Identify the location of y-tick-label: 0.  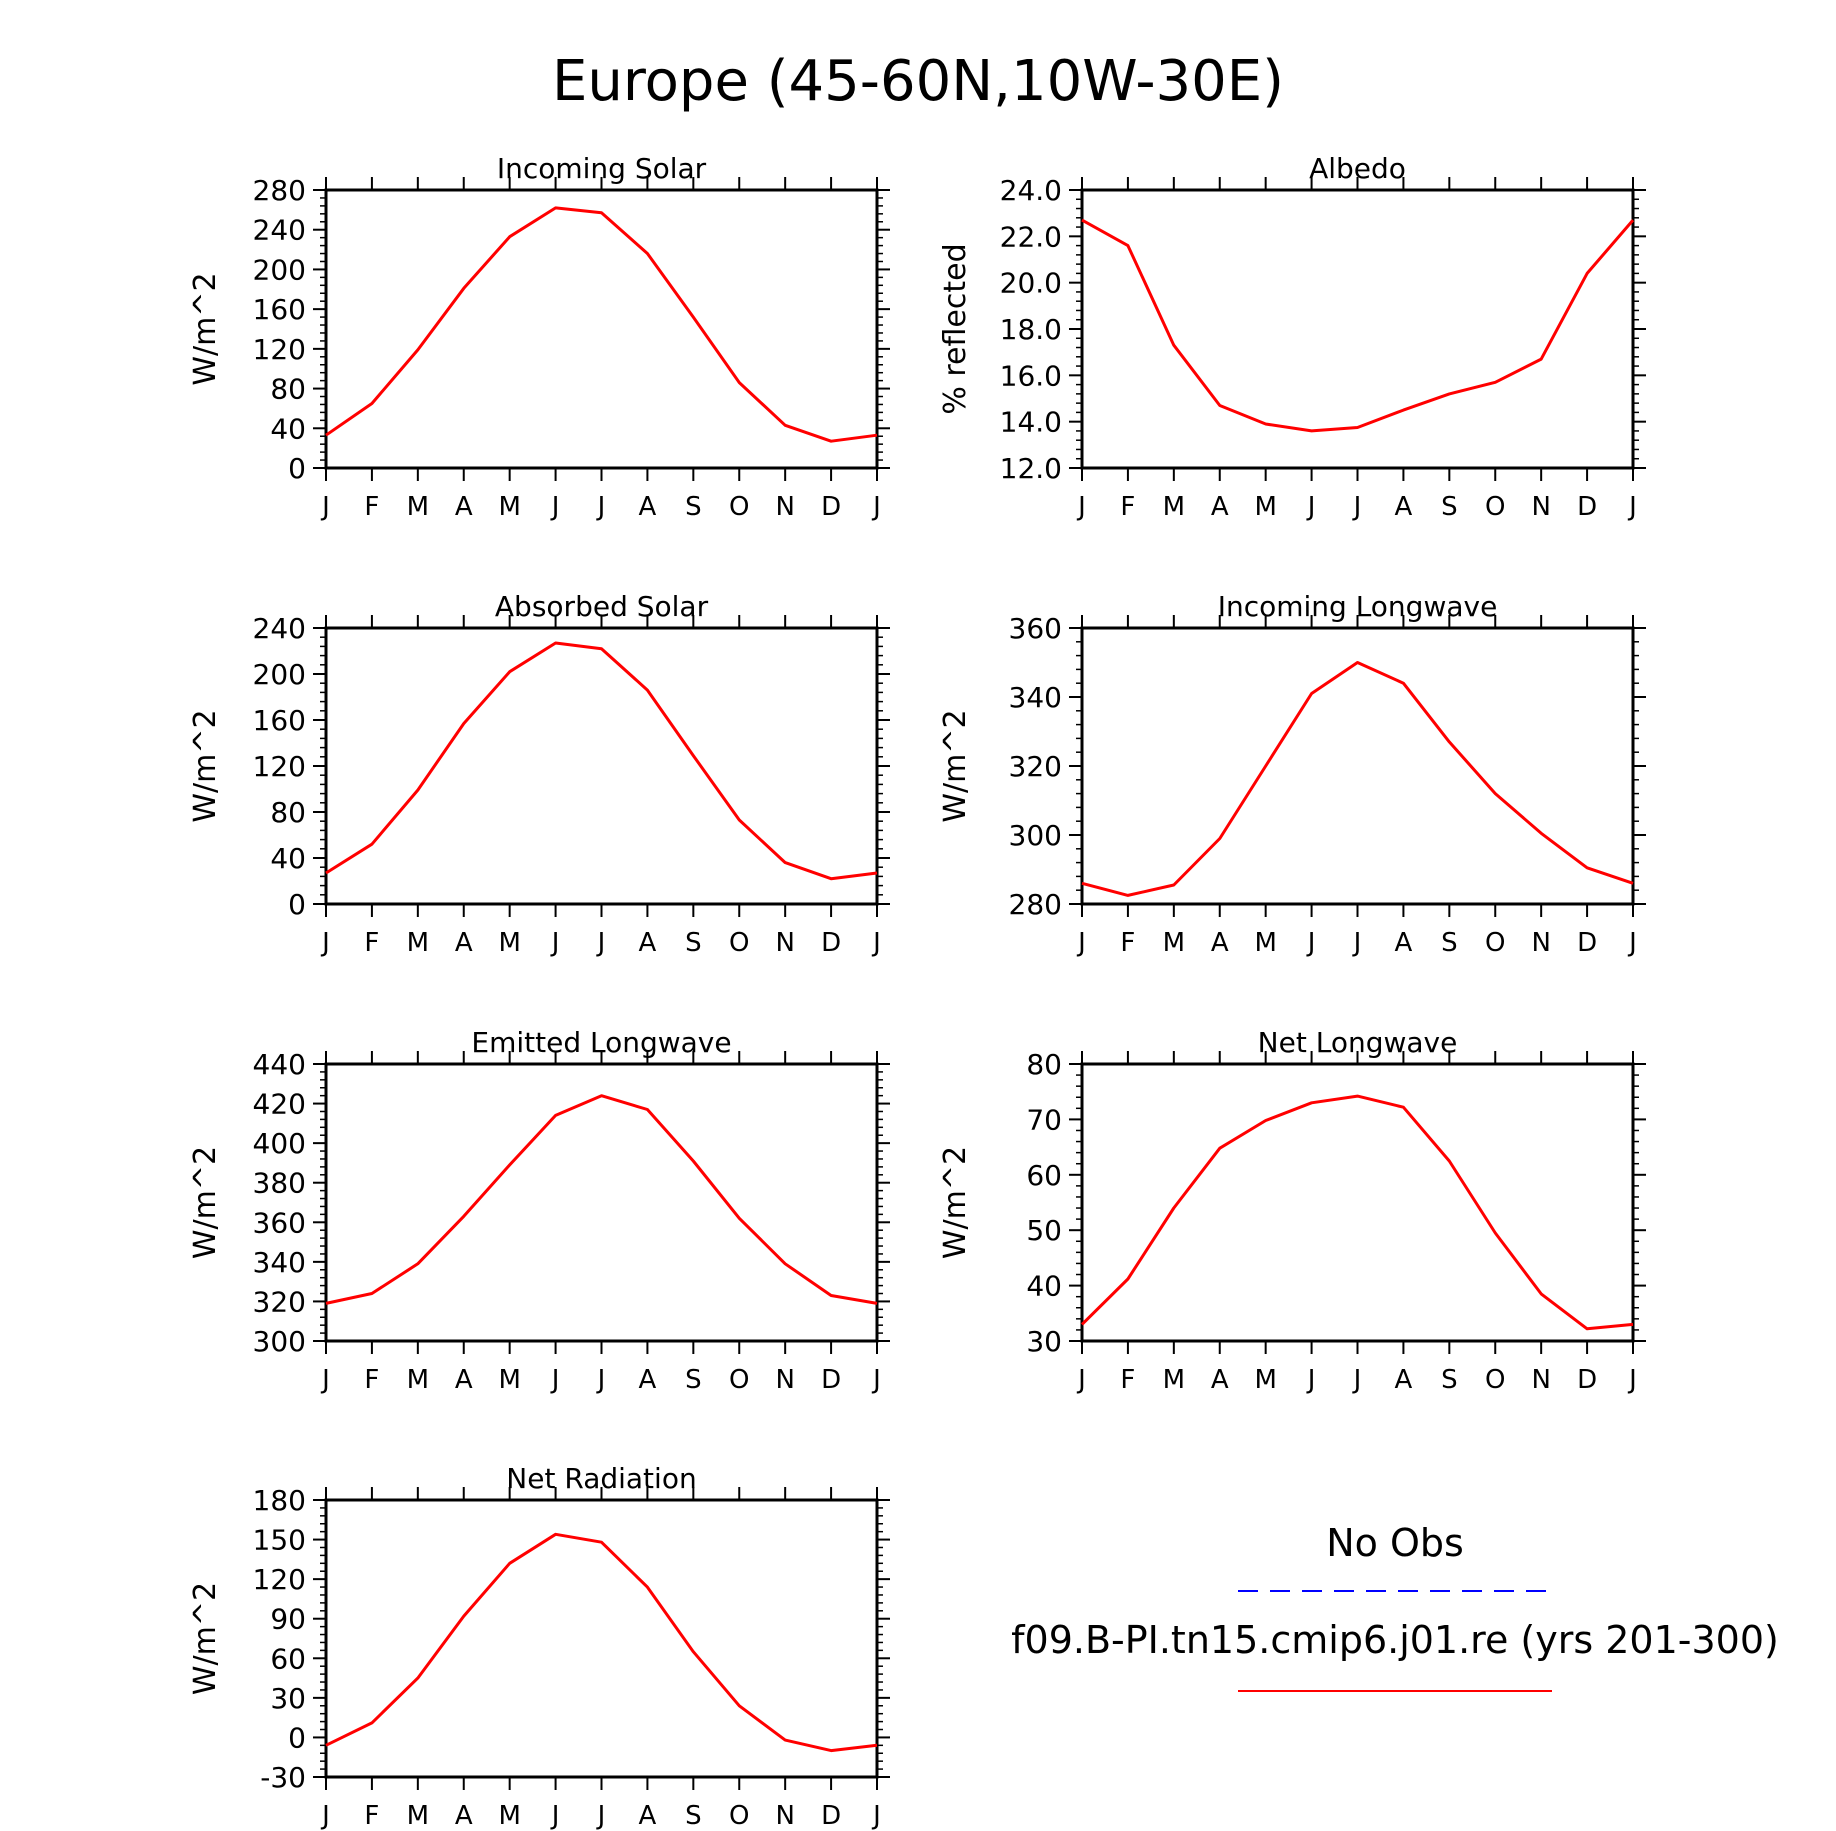
(297, 468).